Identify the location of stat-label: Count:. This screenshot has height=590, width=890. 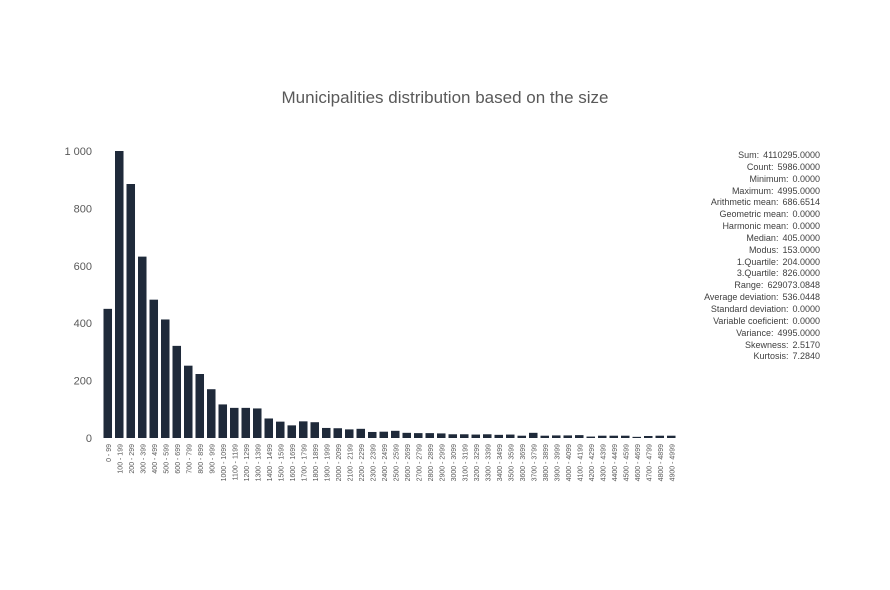
(760, 166).